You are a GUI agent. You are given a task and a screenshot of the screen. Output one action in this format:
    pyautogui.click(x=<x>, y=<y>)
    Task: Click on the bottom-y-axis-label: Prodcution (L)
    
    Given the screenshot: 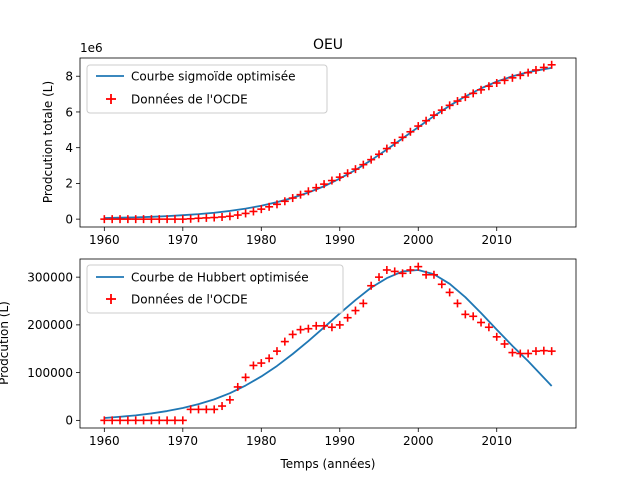 What is the action you would take?
    pyautogui.click(x=5, y=343)
    